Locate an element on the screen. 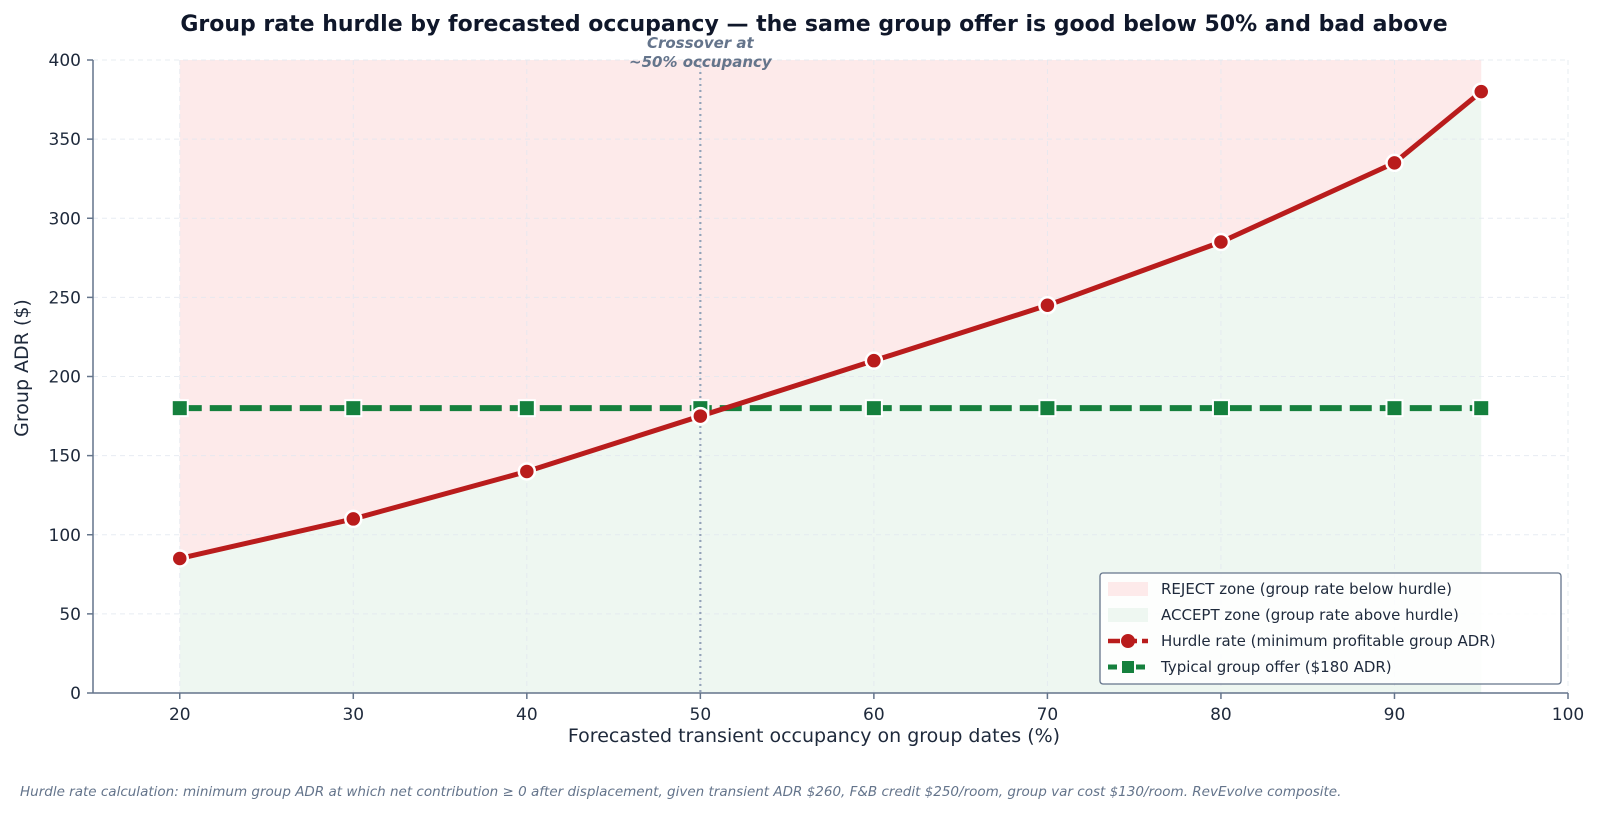  x-tick-label: 100 is located at coordinates (1568, 715).